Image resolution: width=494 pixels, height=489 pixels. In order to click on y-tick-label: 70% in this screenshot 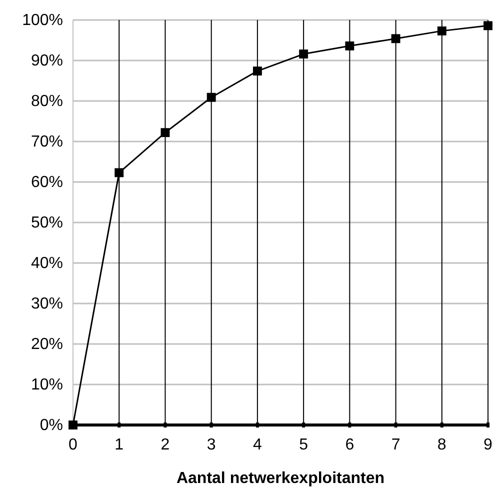, I will do `click(46, 142)`.